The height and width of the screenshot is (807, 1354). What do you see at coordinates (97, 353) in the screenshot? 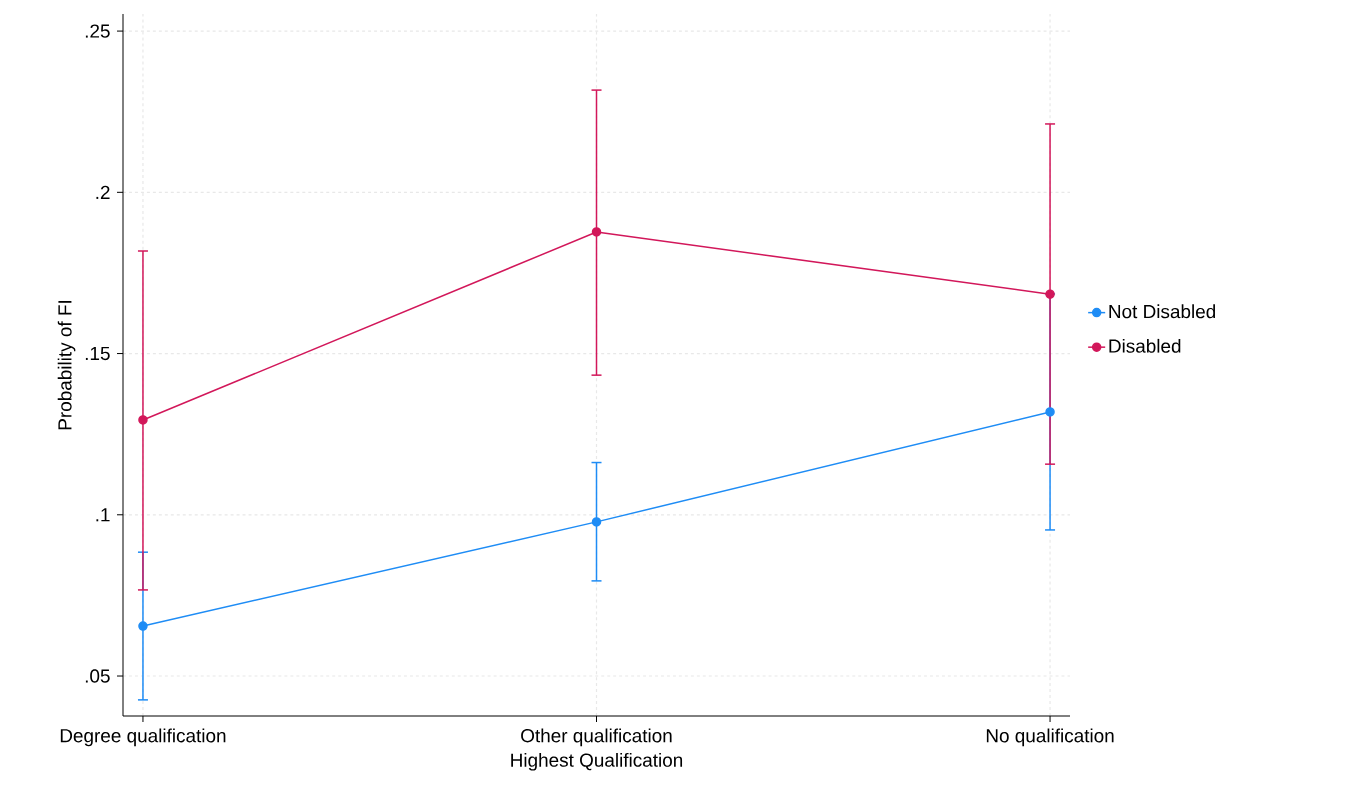
I see `y-tick-label: .15` at bounding box center [97, 353].